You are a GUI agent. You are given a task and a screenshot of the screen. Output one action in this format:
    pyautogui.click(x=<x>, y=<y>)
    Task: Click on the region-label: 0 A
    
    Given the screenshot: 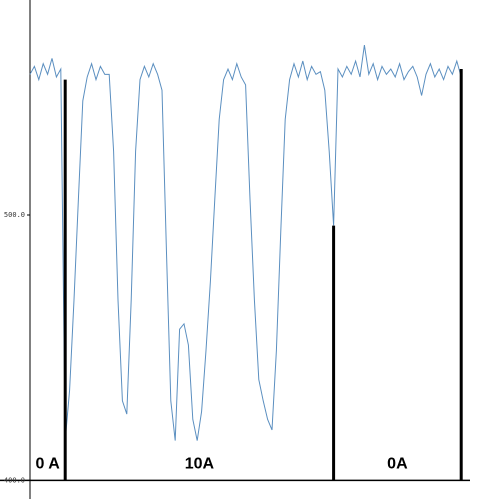 What is the action you would take?
    pyautogui.click(x=47, y=464)
    